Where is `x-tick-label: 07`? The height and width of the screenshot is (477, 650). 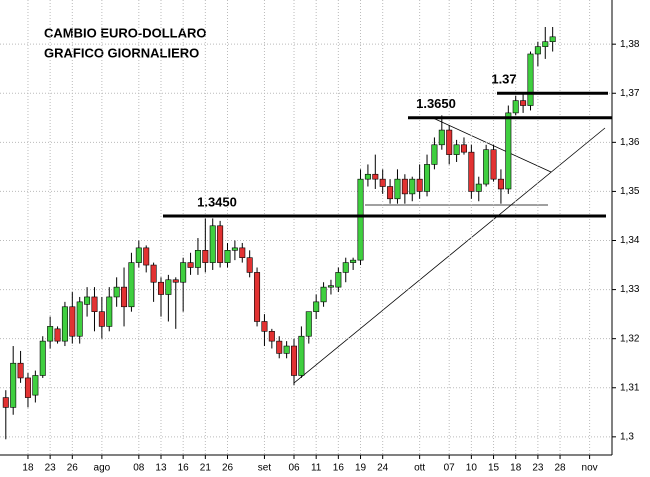
x-tick-label: 07 is located at coordinates (450, 468).